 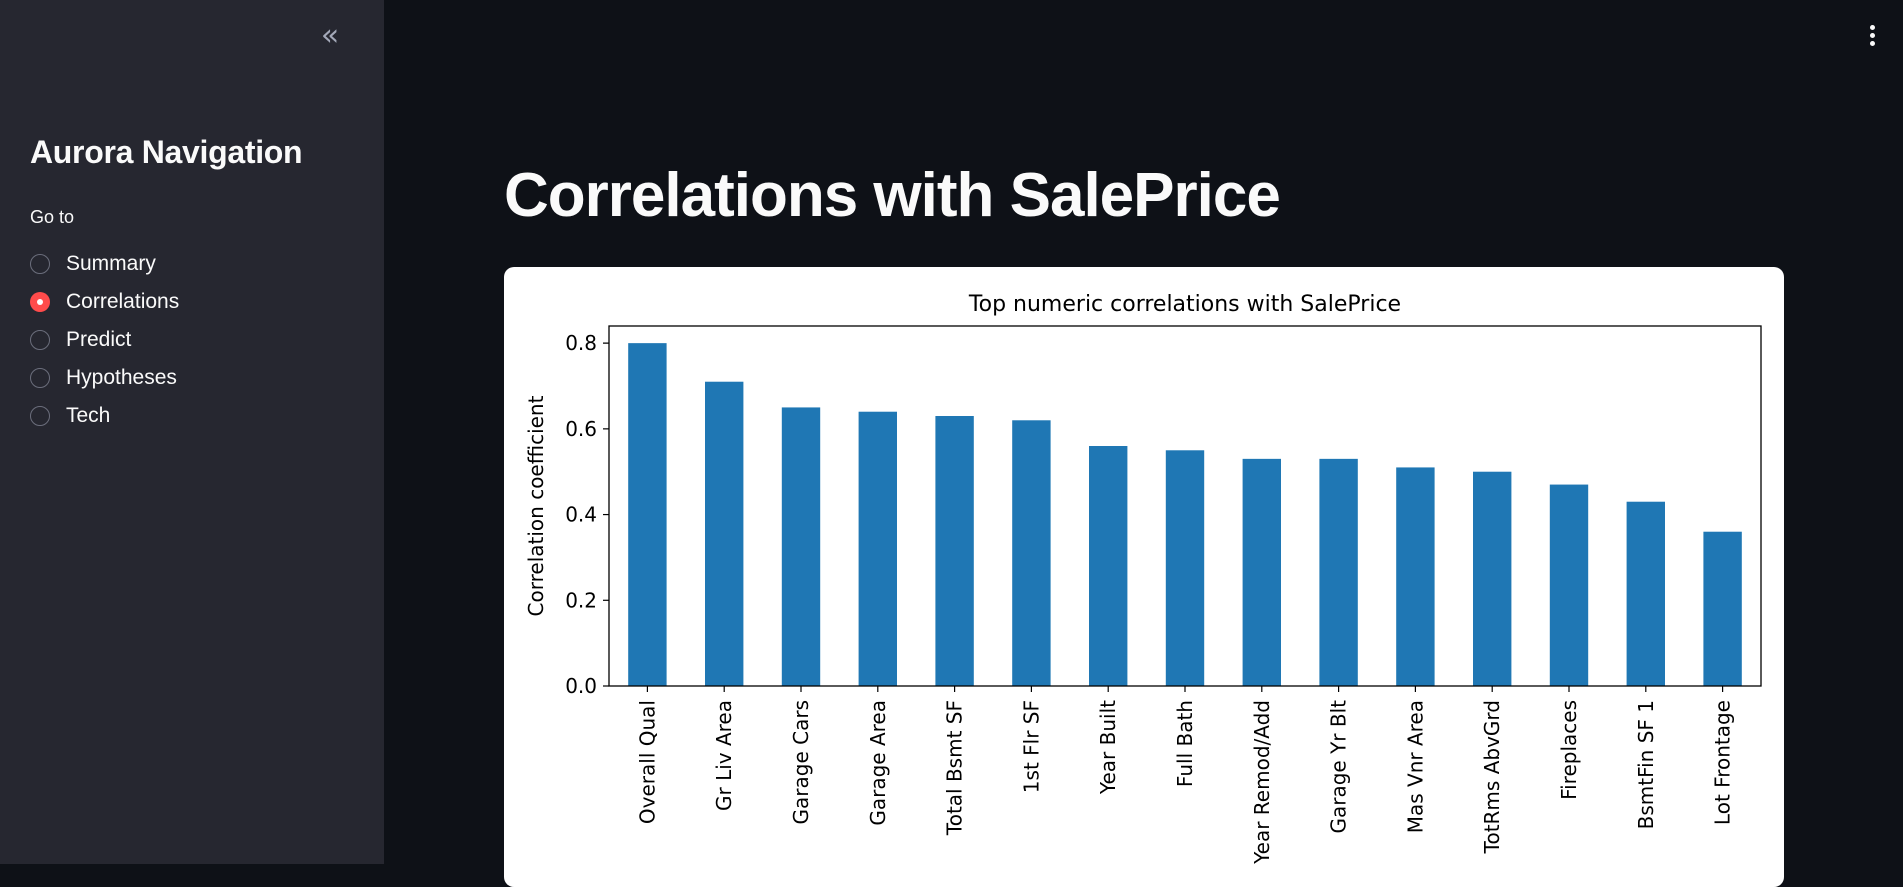 I want to click on x-tick-label: 1st Flr SF, so click(x=1031, y=746).